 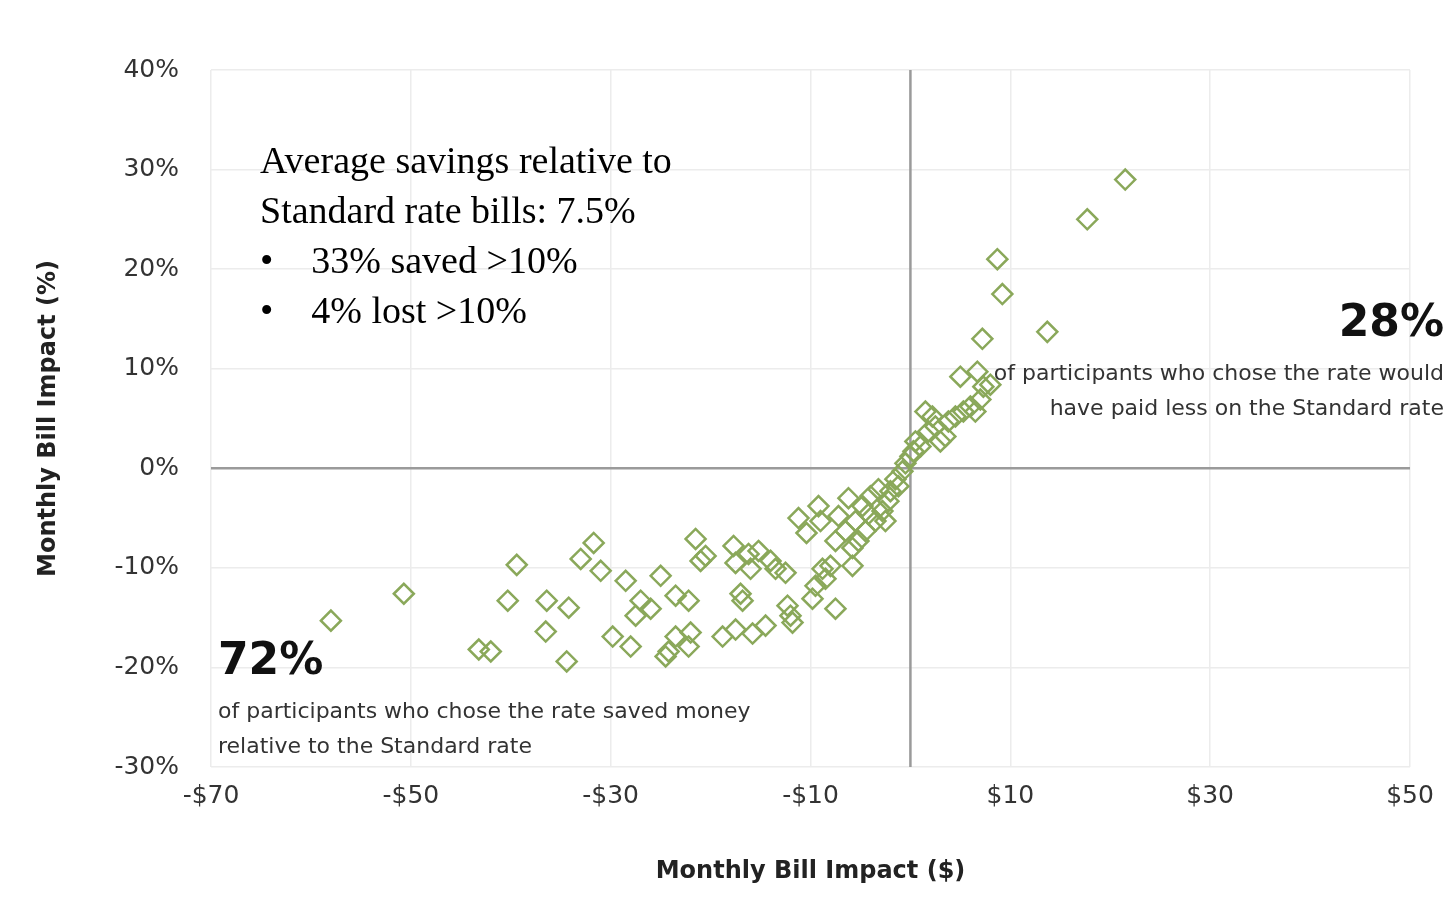 What do you see at coordinates (146, 765) in the screenshot?
I see `y-tick-label: -30%` at bounding box center [146, 765].